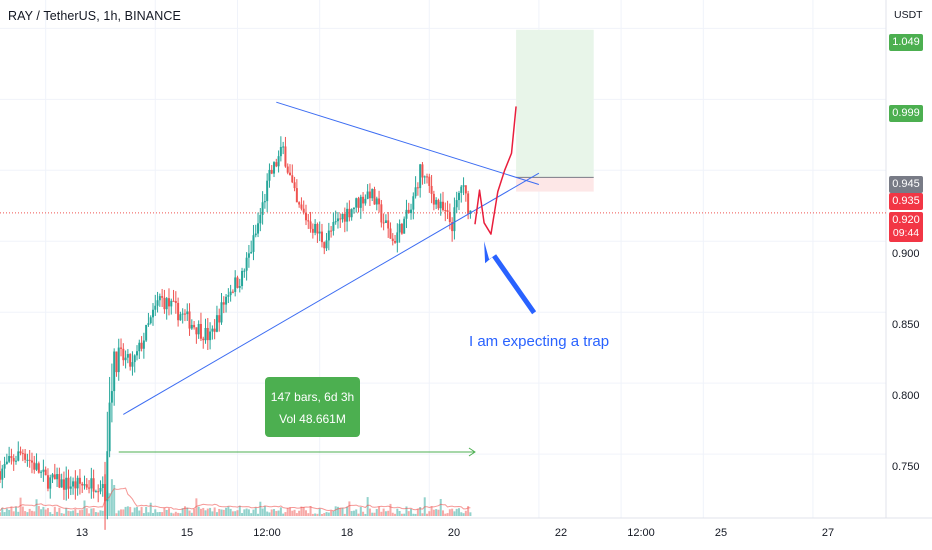  I want to click on target-zone, so click(555, 103).